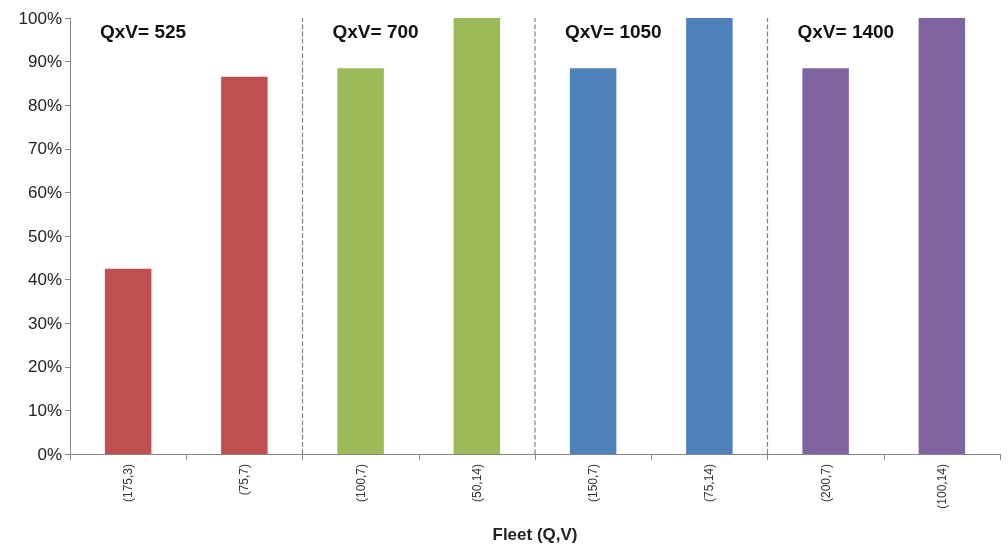  What do you see at coordinates (44, 62) in the screenshot?
I see `y-tick-label: 90%` at bounding box center [44, 62].